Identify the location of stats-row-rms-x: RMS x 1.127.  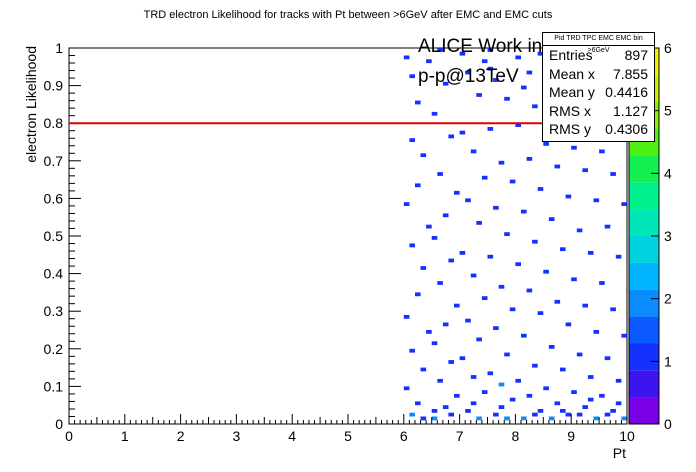
(598, 110).